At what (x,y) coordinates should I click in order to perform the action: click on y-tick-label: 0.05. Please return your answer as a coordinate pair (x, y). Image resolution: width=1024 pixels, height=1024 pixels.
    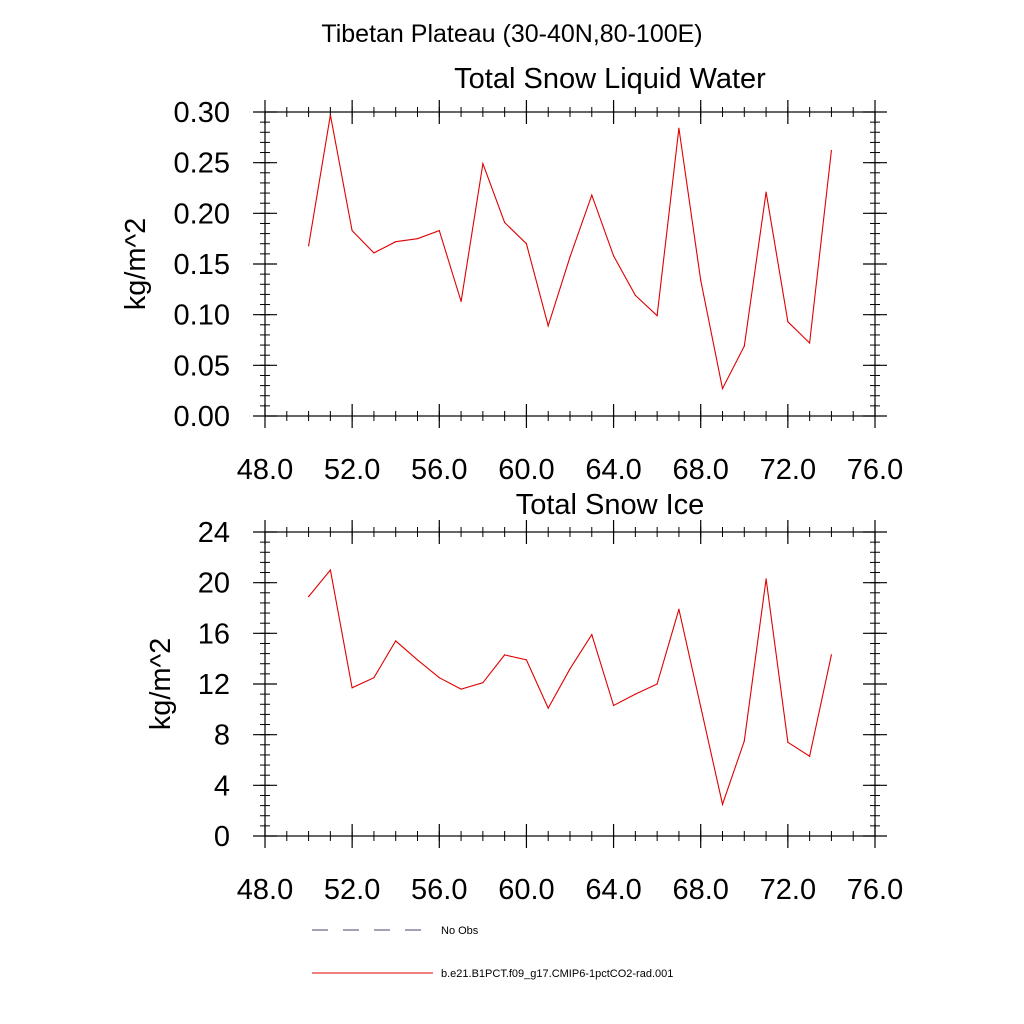
    Looking at the image, I should click on (202, 366).